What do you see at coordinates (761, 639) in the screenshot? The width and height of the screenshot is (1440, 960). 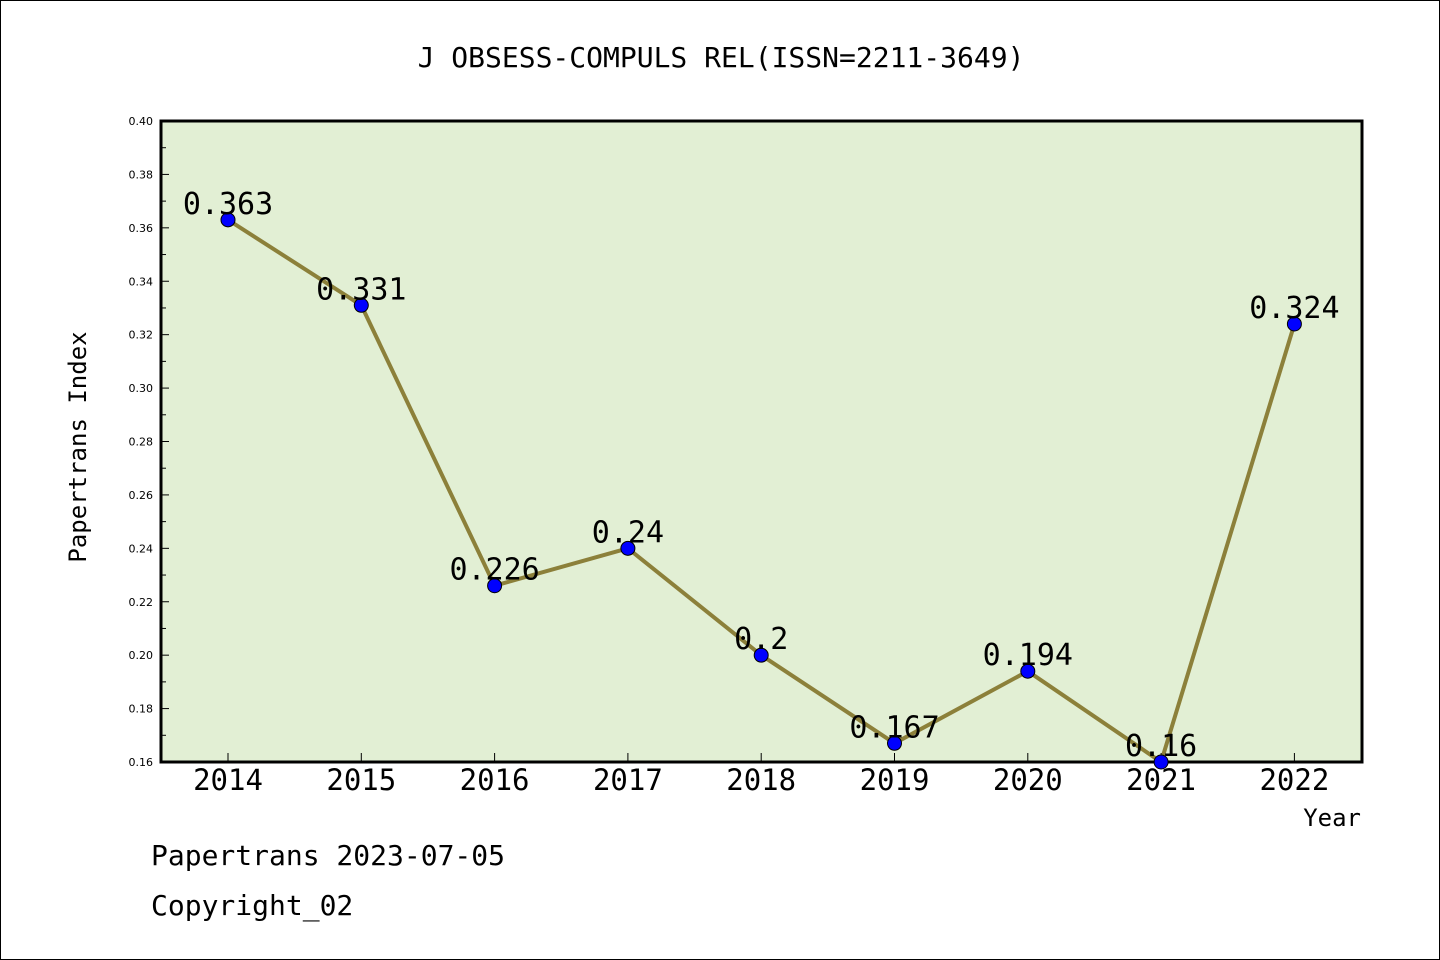 I see `data-label: 0.2` at bounding box center [761, 639].